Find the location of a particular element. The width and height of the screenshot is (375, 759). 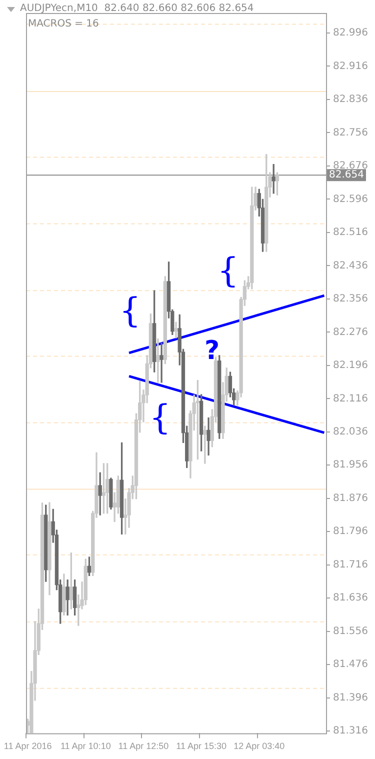

x-tick-label: 11 Apr 12:50 is located at coordinates (143, 746).